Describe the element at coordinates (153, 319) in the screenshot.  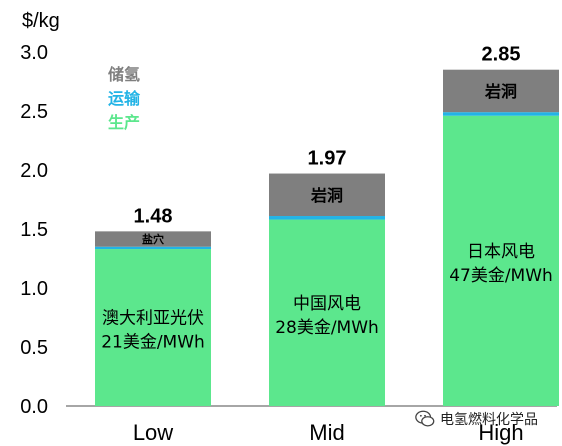
I see `production-label: 澳大利亚光伏` at that location.